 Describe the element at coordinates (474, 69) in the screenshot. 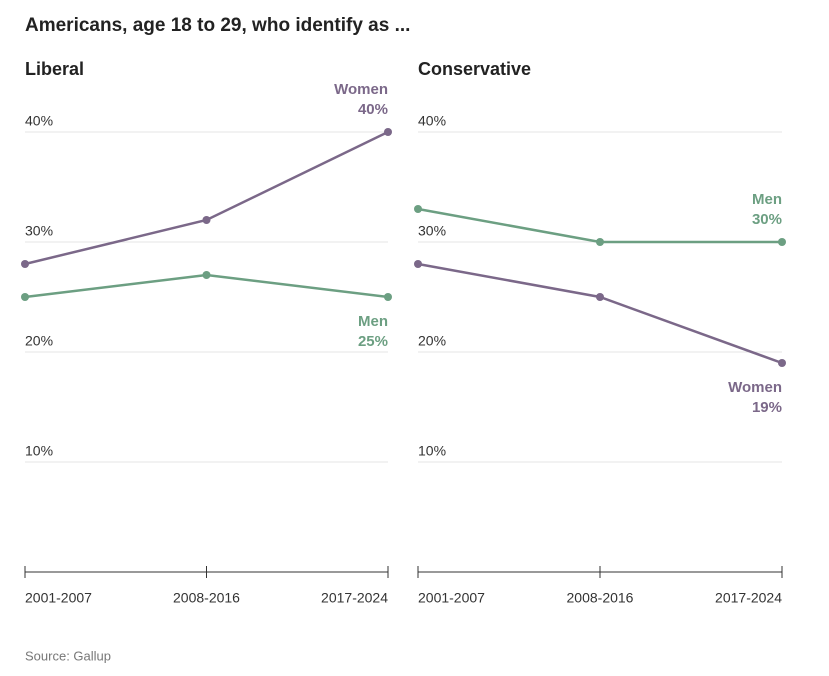

I see `panel-title: Conservative` at that location.